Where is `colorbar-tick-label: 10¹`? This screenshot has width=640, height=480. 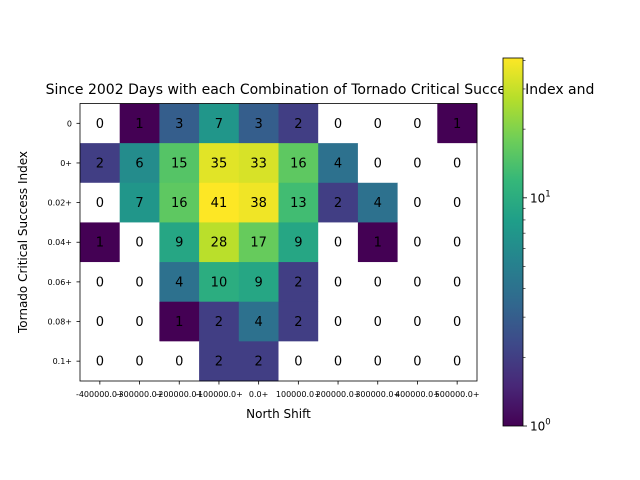
colorbar-tick-label: 10¹ is located at coordinates (540, 197).